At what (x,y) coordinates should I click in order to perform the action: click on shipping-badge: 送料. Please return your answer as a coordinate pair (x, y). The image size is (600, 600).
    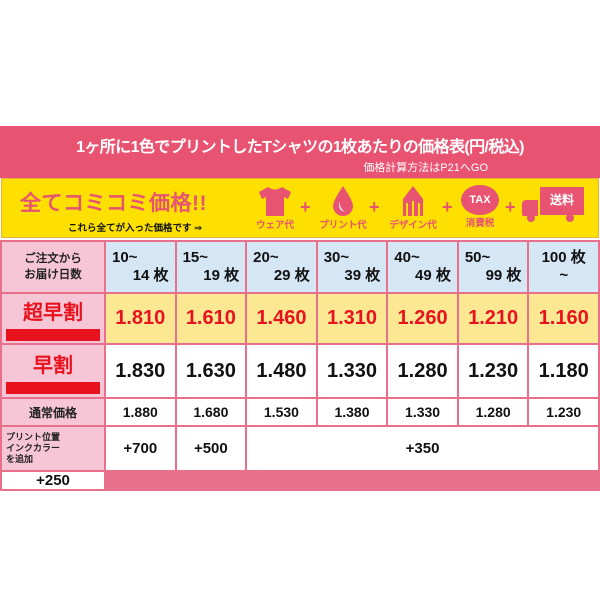
    Looking at the image, I should click on (562, 201).